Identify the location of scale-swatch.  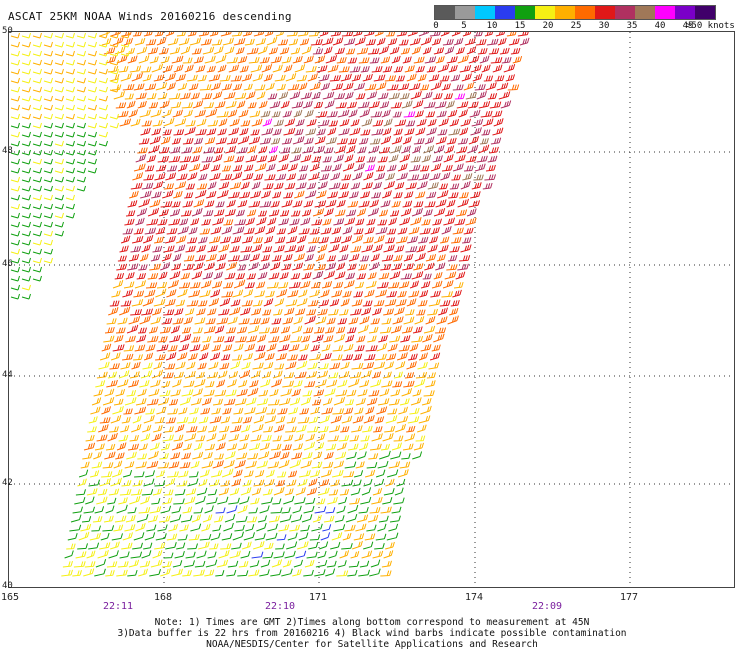
(545, 12).